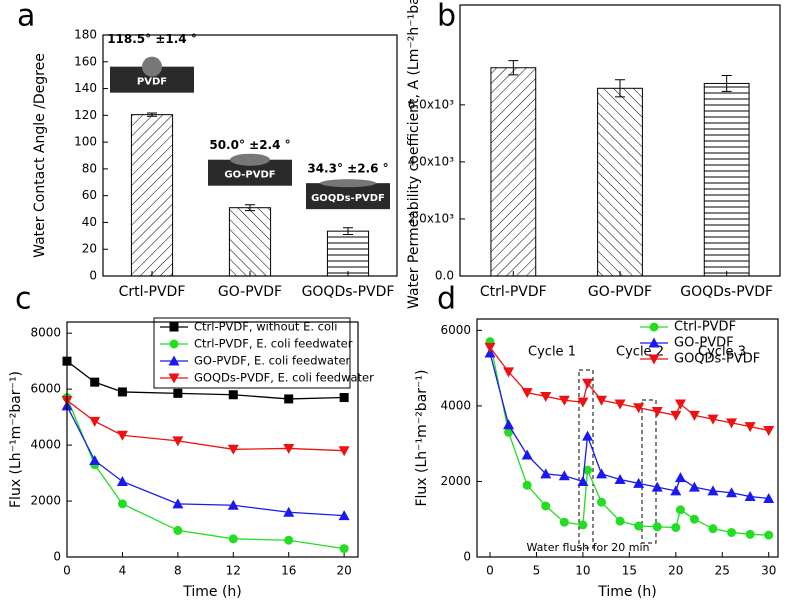 This screenshot has width=787, height=604. What do you see at coordinates (344, 571) in the screenshot?
I see `x-tick-label: 20` at bounding box center [344, 571].